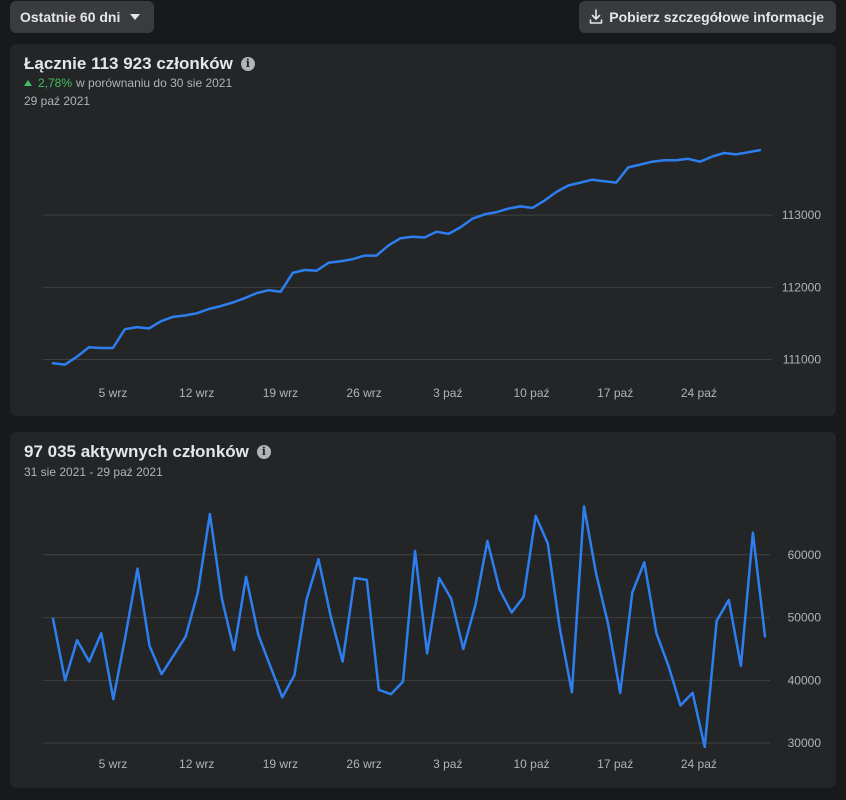 The height and width of the screenshot is (800, 846). I want to click on members-y-tick-label: 111000, so click(802, 360).